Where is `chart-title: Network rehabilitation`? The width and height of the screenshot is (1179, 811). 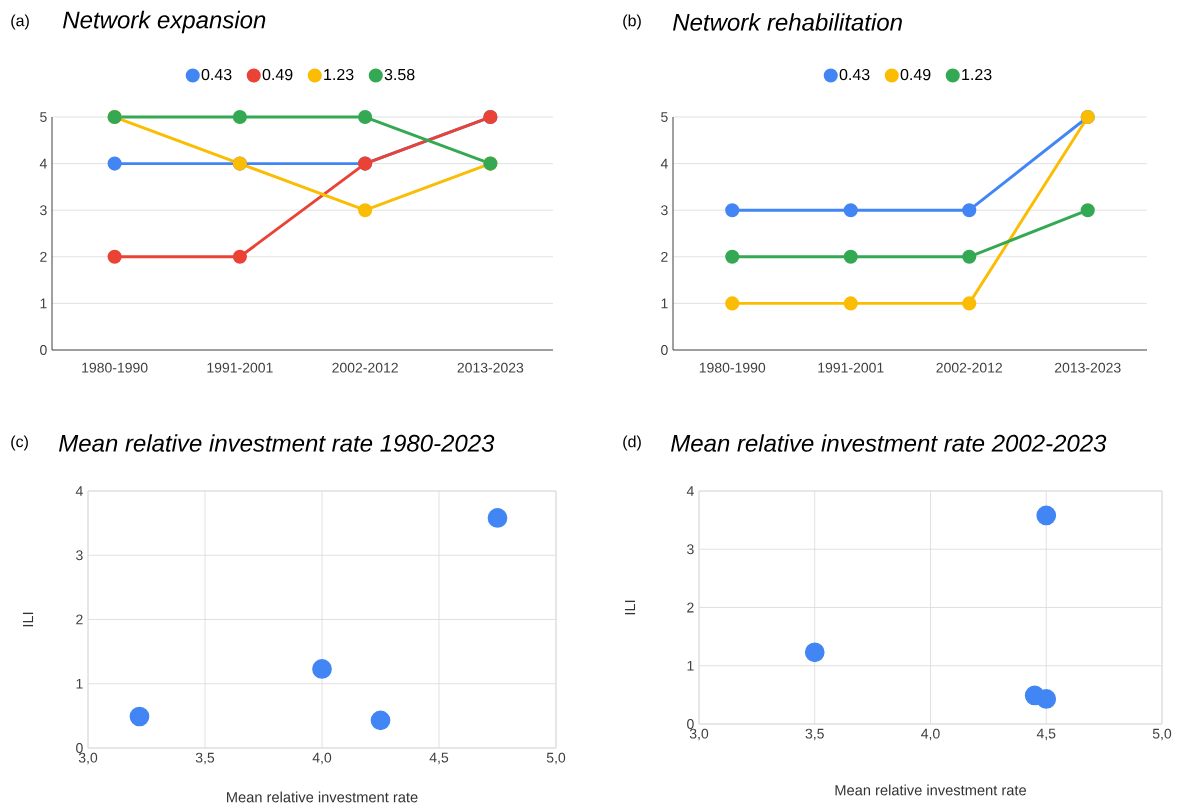 chart-title: Network rehabilitation is located at coordinates (787, 22).